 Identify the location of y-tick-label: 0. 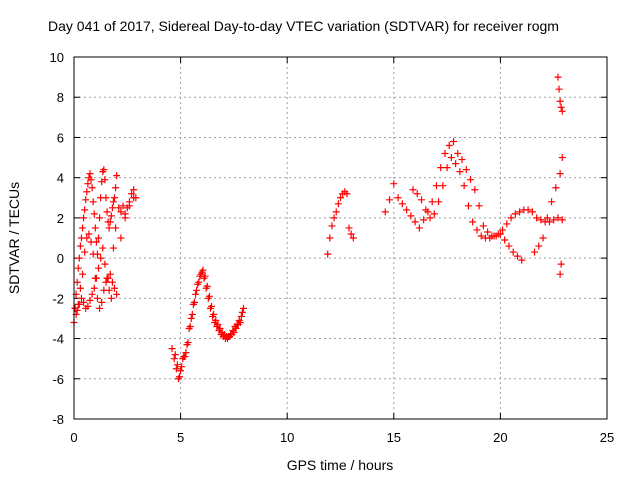
(60, 258).